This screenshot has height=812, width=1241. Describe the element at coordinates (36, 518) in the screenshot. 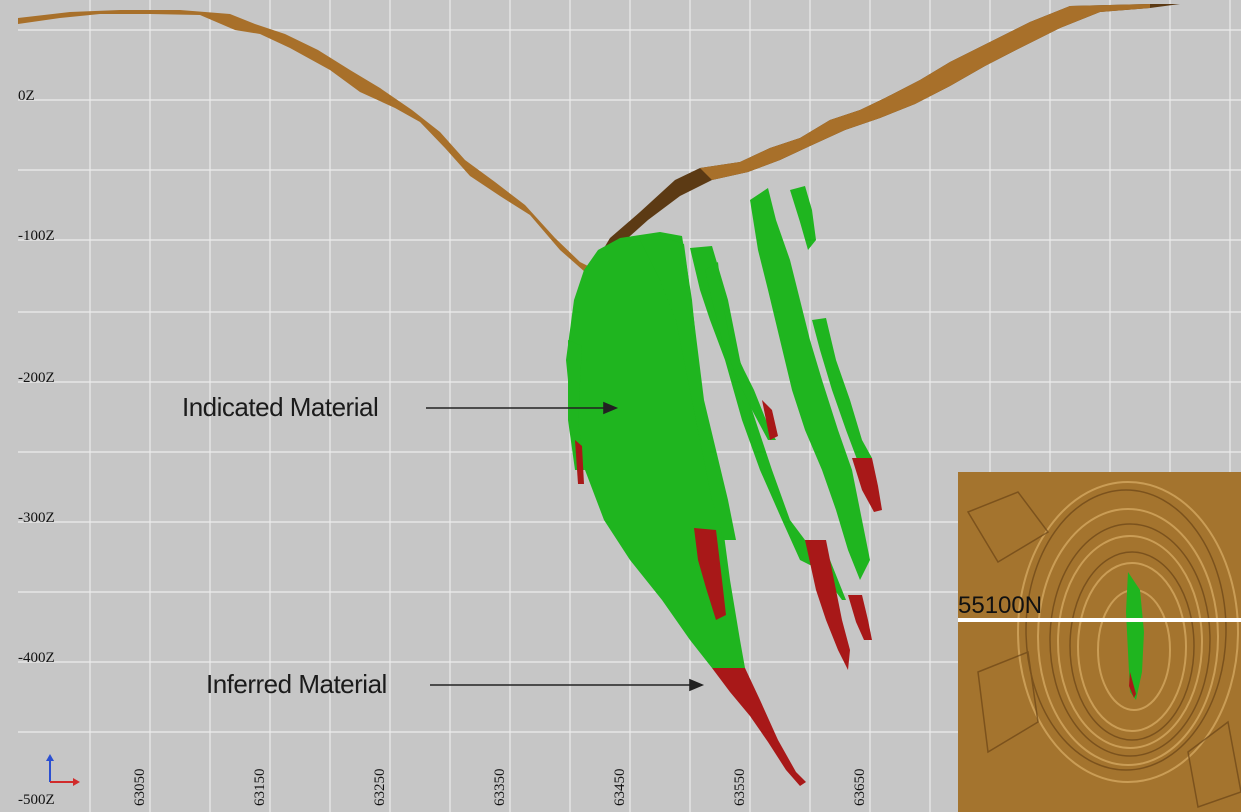

I see `elevation-label: -300Z` at that location.